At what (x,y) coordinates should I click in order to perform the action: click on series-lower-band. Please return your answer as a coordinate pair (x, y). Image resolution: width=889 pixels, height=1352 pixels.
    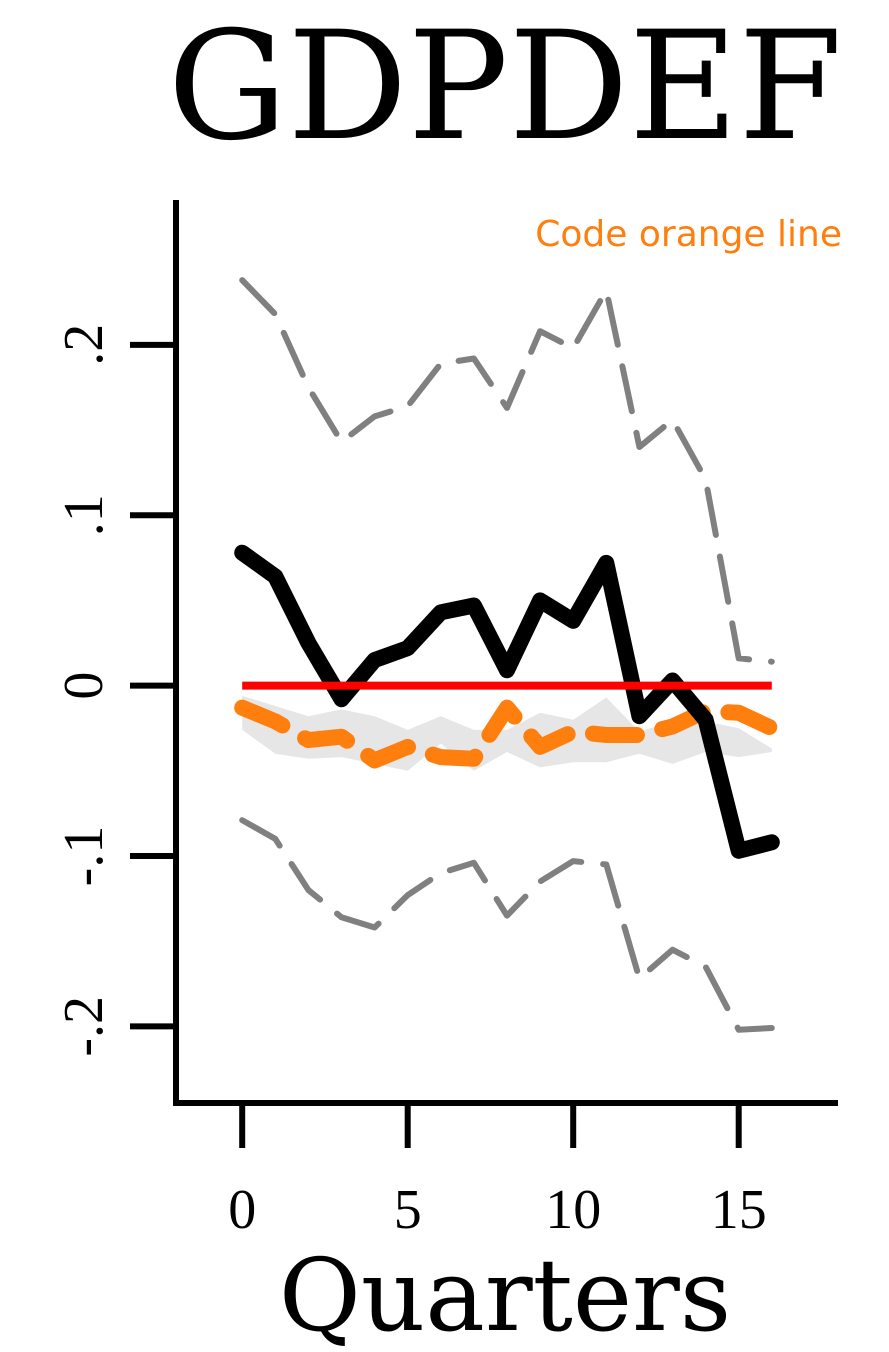
    Looking at the image, I should click on (507, 925).